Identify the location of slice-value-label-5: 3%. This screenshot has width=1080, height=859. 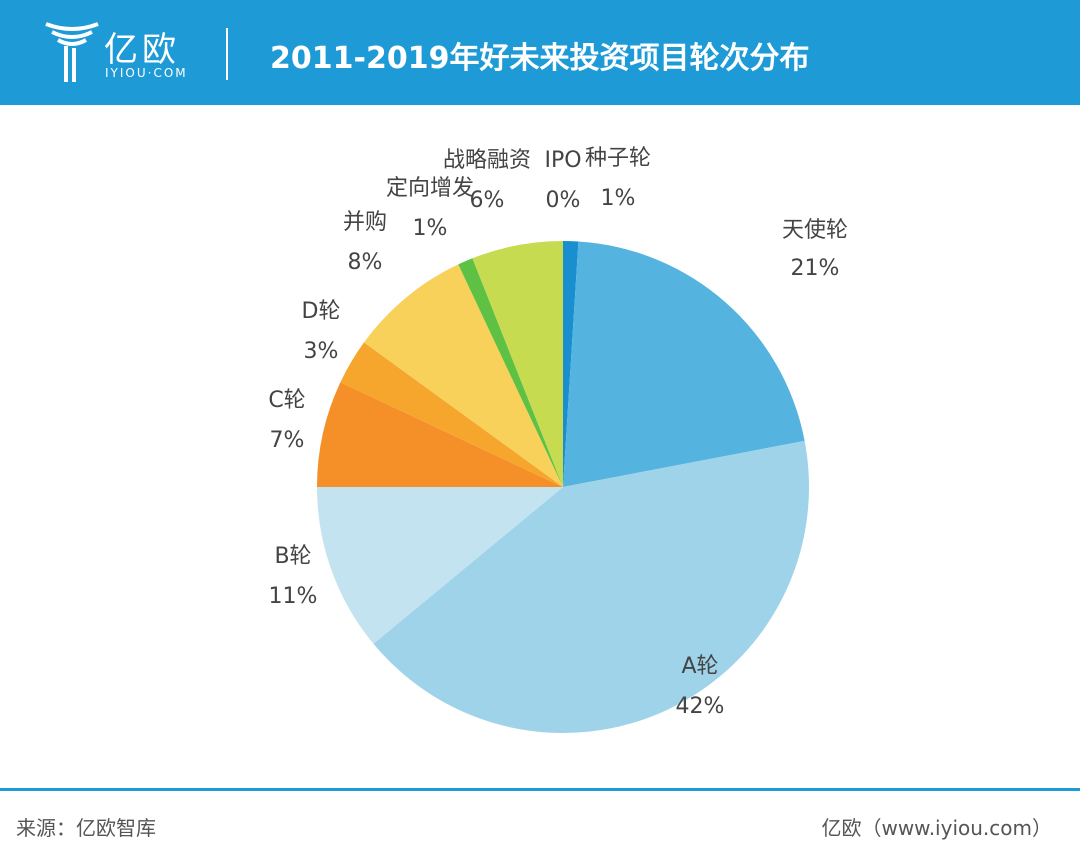
(321, 351).